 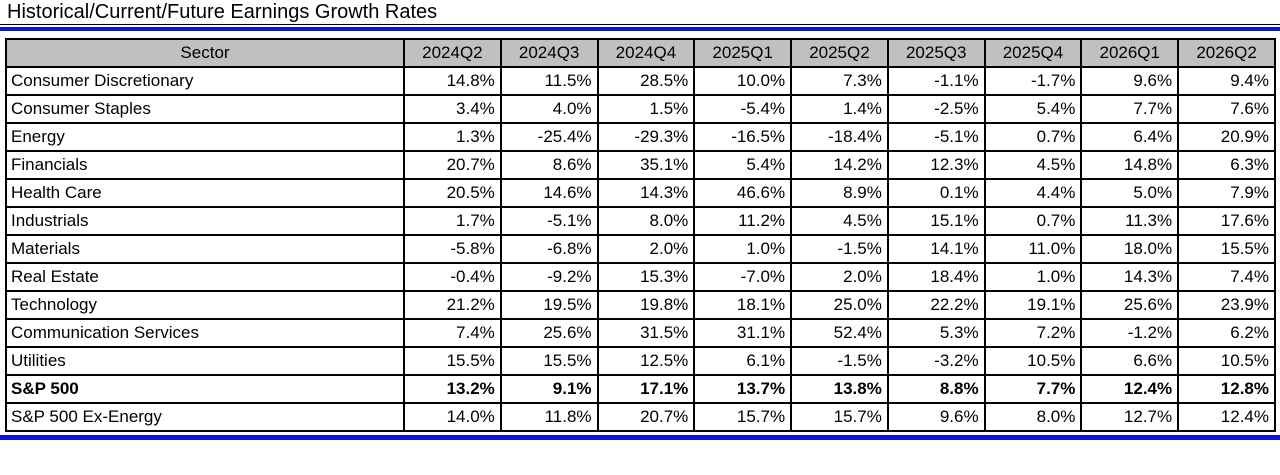 What do you see at coordinates (205, 109) in the screenshot?
I see `sector-cell: Consumer Staples` at bounding box center [205, 109].